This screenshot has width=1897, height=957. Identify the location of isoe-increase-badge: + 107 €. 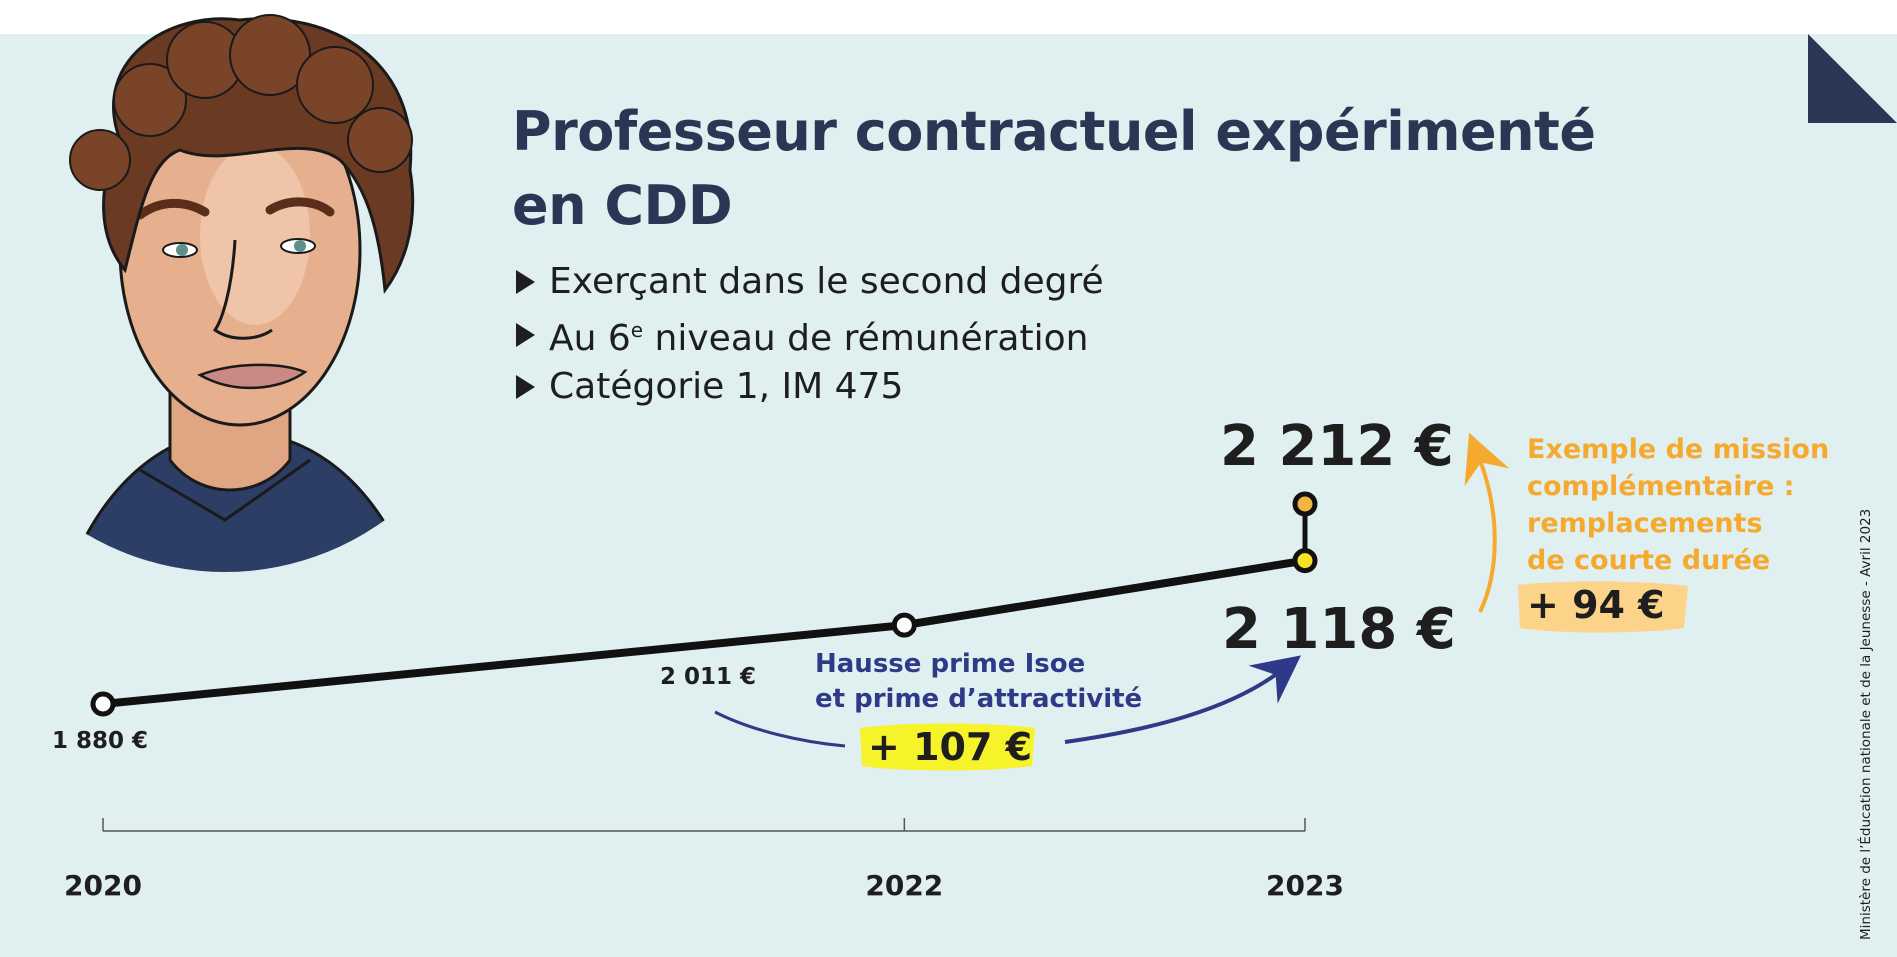
(950, 747).